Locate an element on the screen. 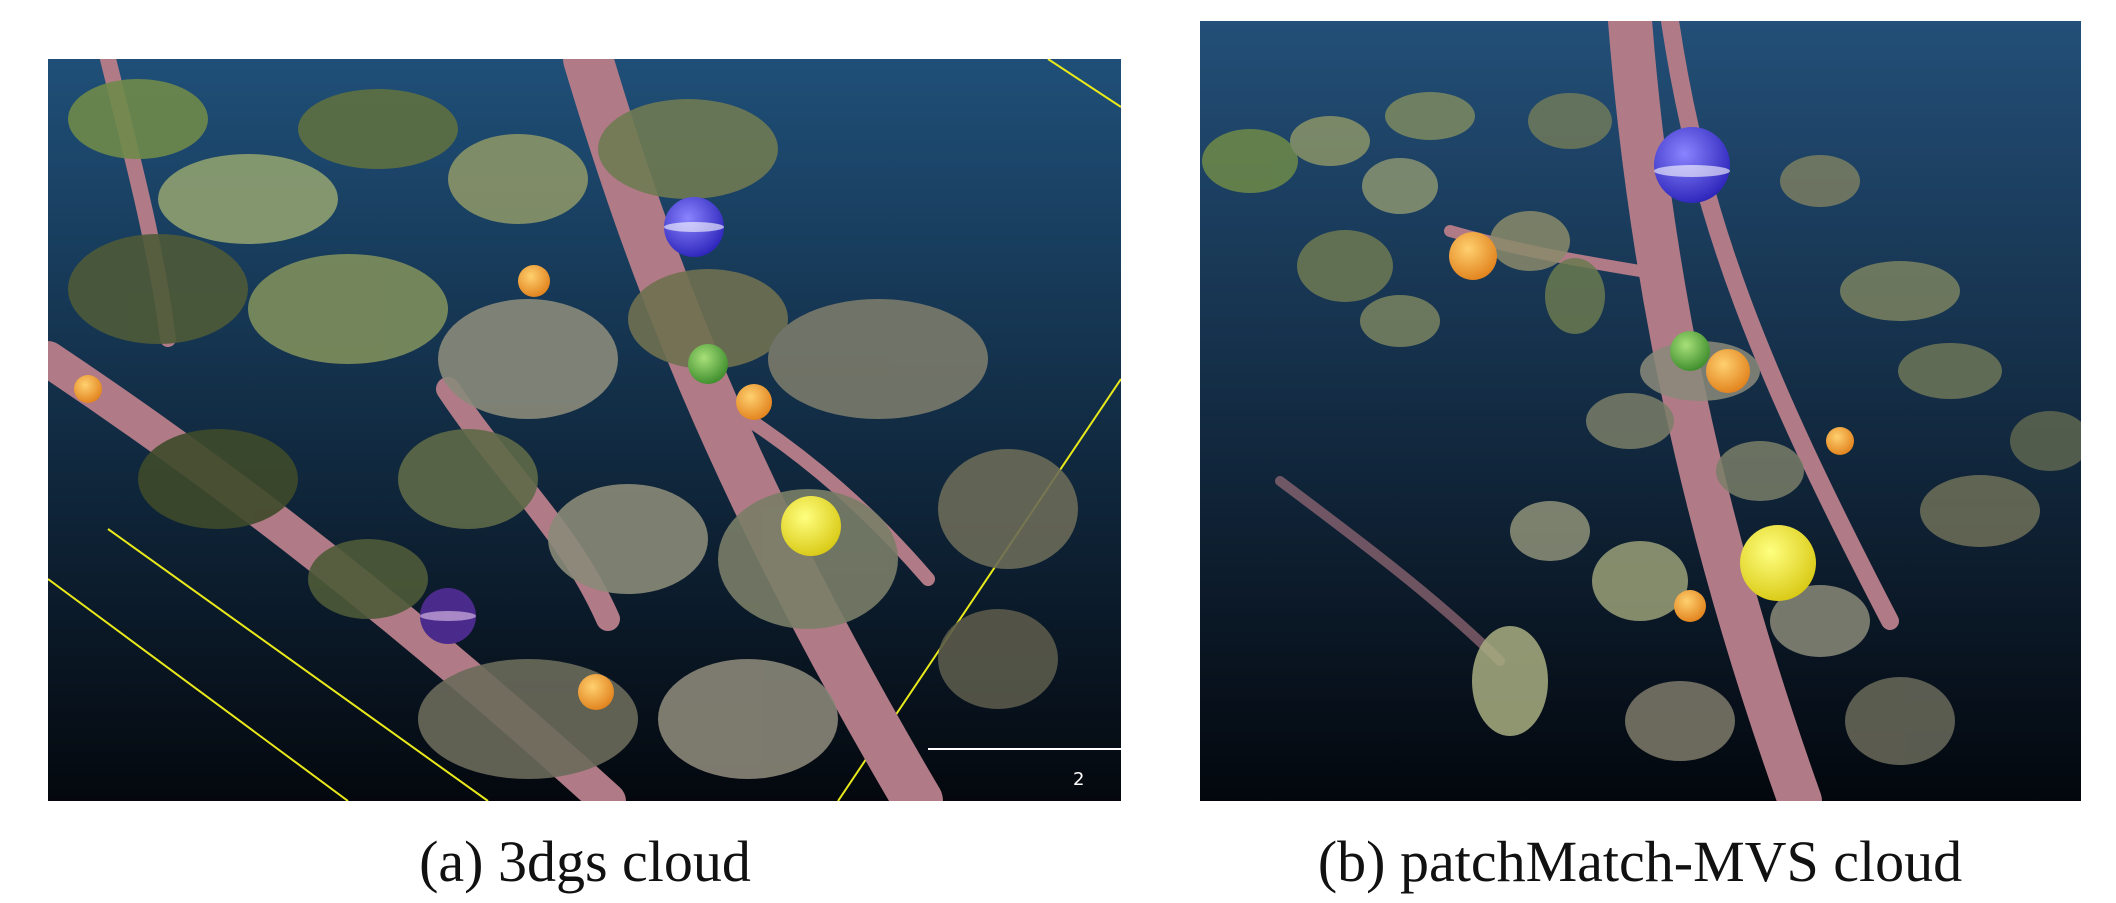 The width and height of the screenshot is (2116, 903). scale-bar: 2 is located at coordinates (1024, 769).